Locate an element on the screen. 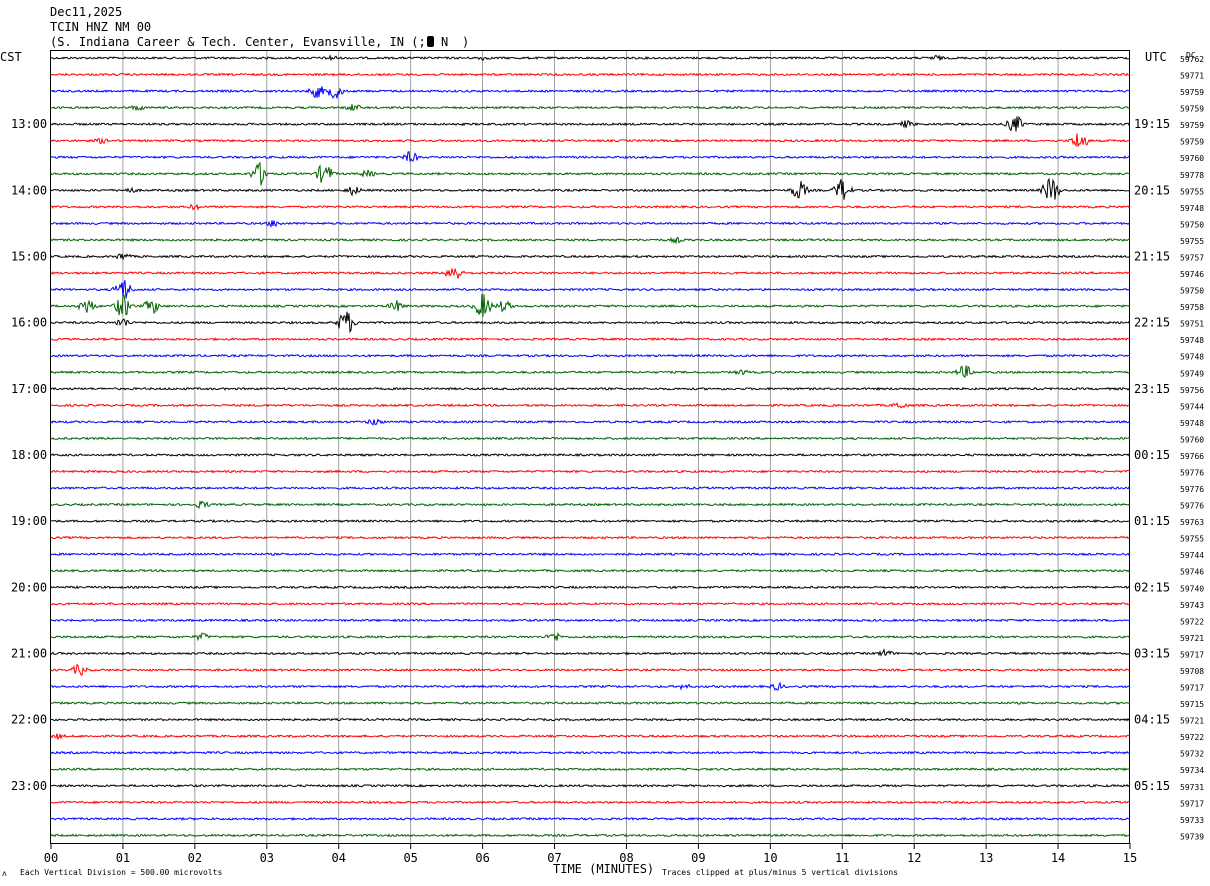  dc-value: 59708 is located at coordinates (1192, 671).